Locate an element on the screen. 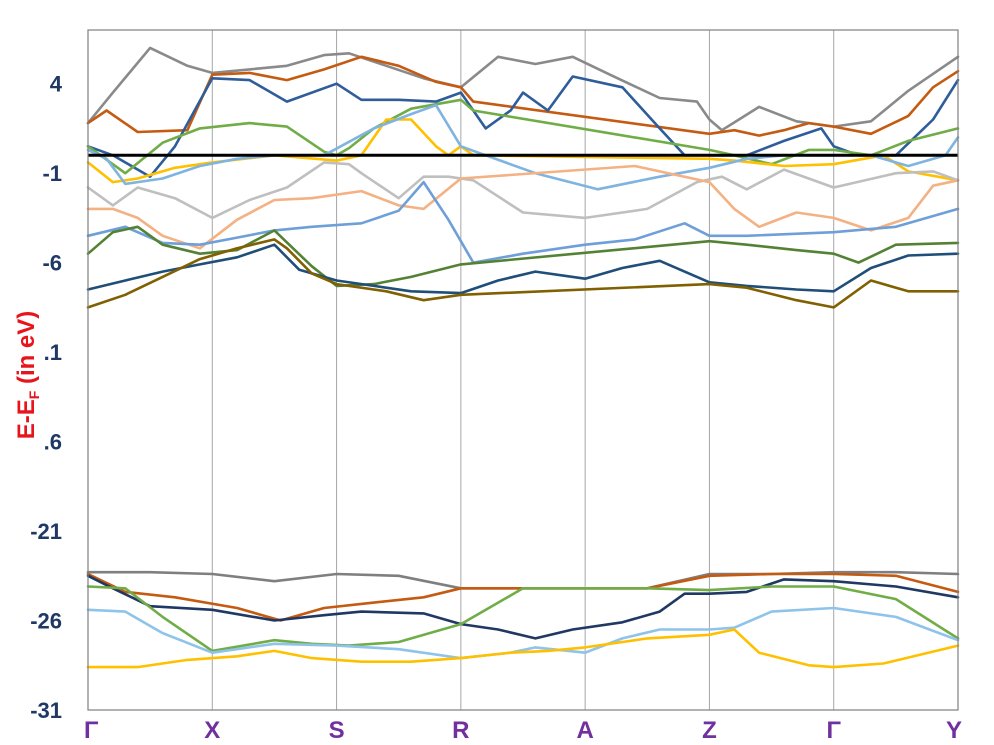 The width and height of the screenshot is (994, 745). y-tick-label-2: -6 is located at coordinates (52, 263).